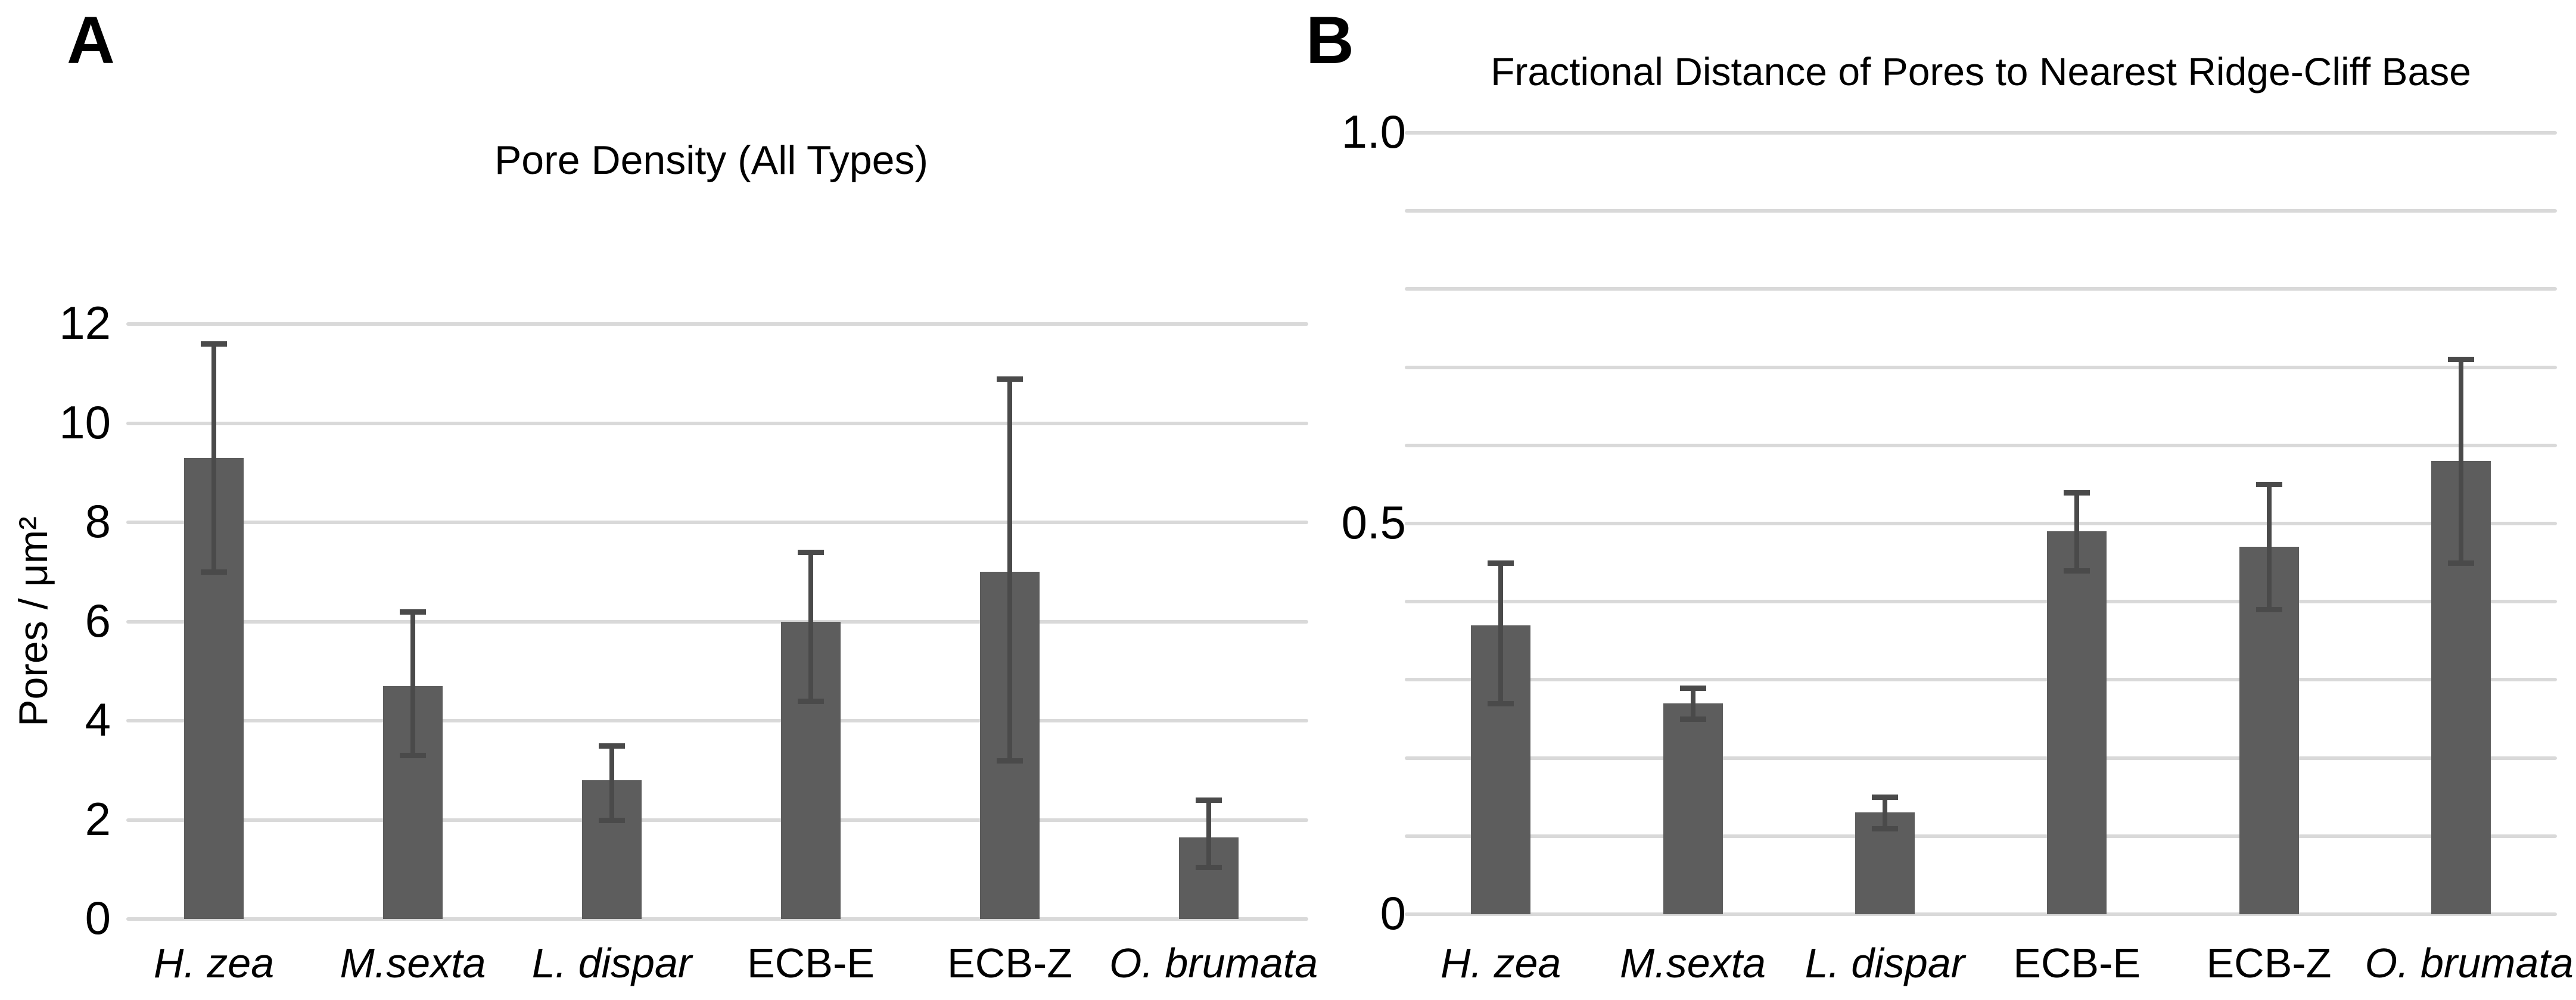 The height and width of the screenshot is (1000, 2576). What do you see at coordinates (85, 323) in the screenshot?
I see `y-tick-label: 12` at bounding box center [85, 323].